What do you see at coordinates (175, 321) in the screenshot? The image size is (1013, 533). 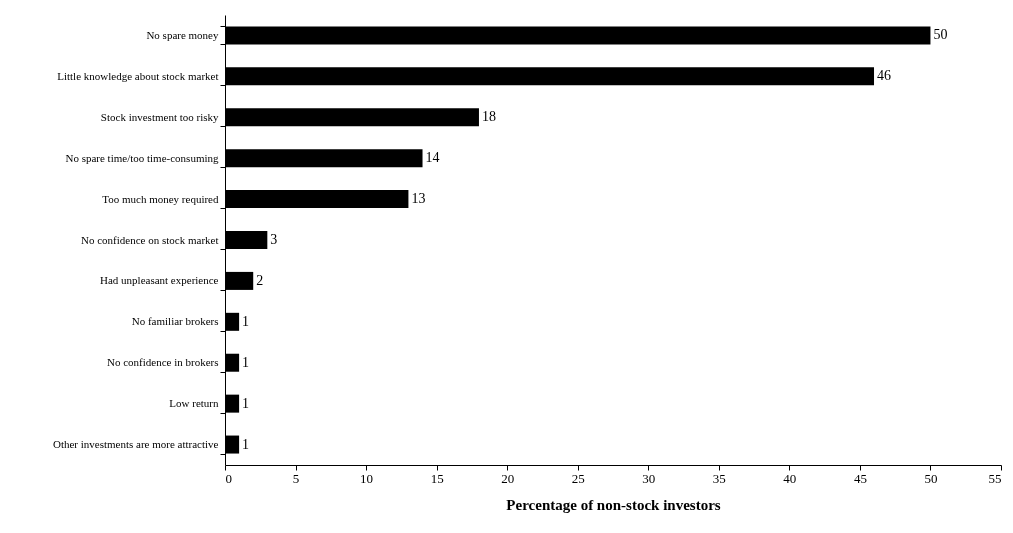 I see `y-tick-label: No familiar brokers` at bounding box center [175, 321].